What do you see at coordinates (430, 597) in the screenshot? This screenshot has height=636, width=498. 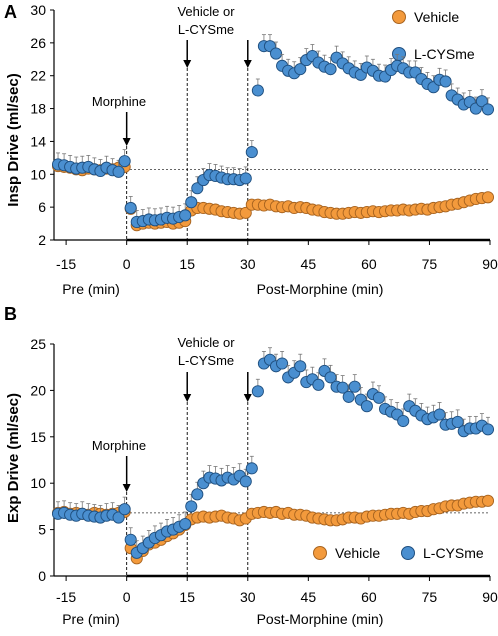 I see `panel-b-x-tick-label: 75` at bounding box center [430, 597].